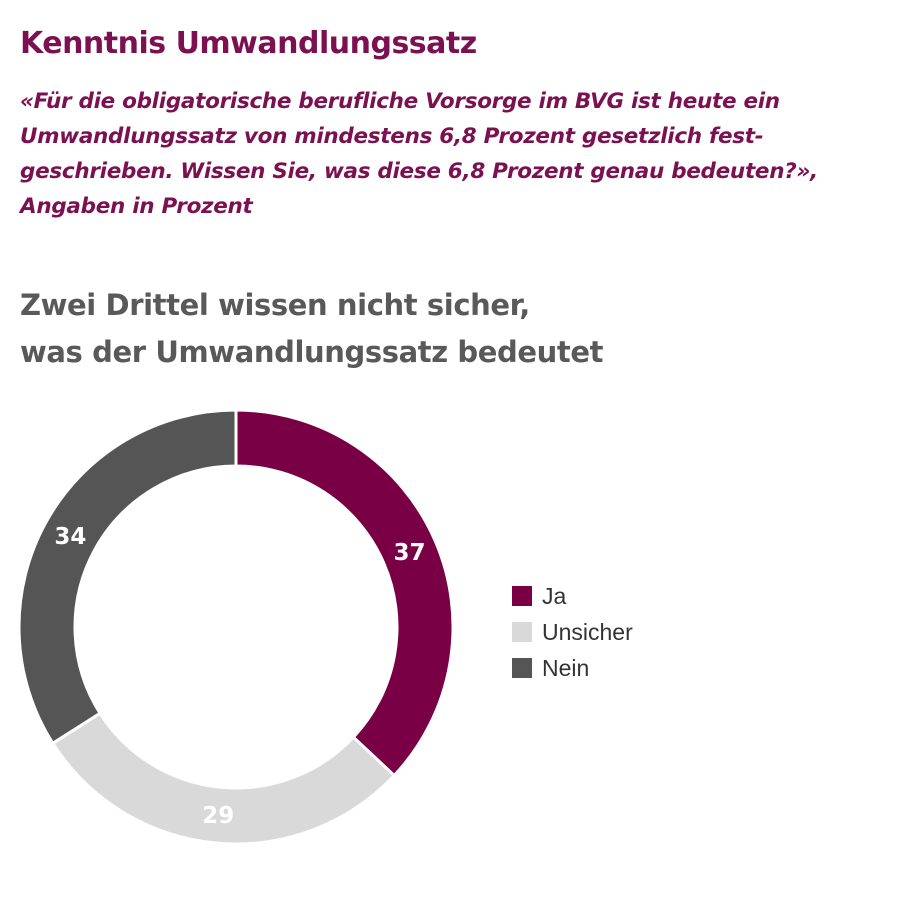 This screenshot has height=900, width=900. What do you see at coordinates (218, 816) in the screenshot?
I see `data-label-unsicher: 29` at bounding box center [218, 816].